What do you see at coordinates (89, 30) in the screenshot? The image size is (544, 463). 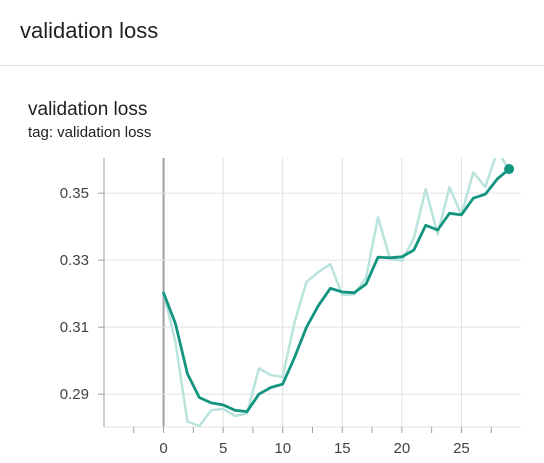 I see `page-title: validation loss` at bounding box center [89, 30].